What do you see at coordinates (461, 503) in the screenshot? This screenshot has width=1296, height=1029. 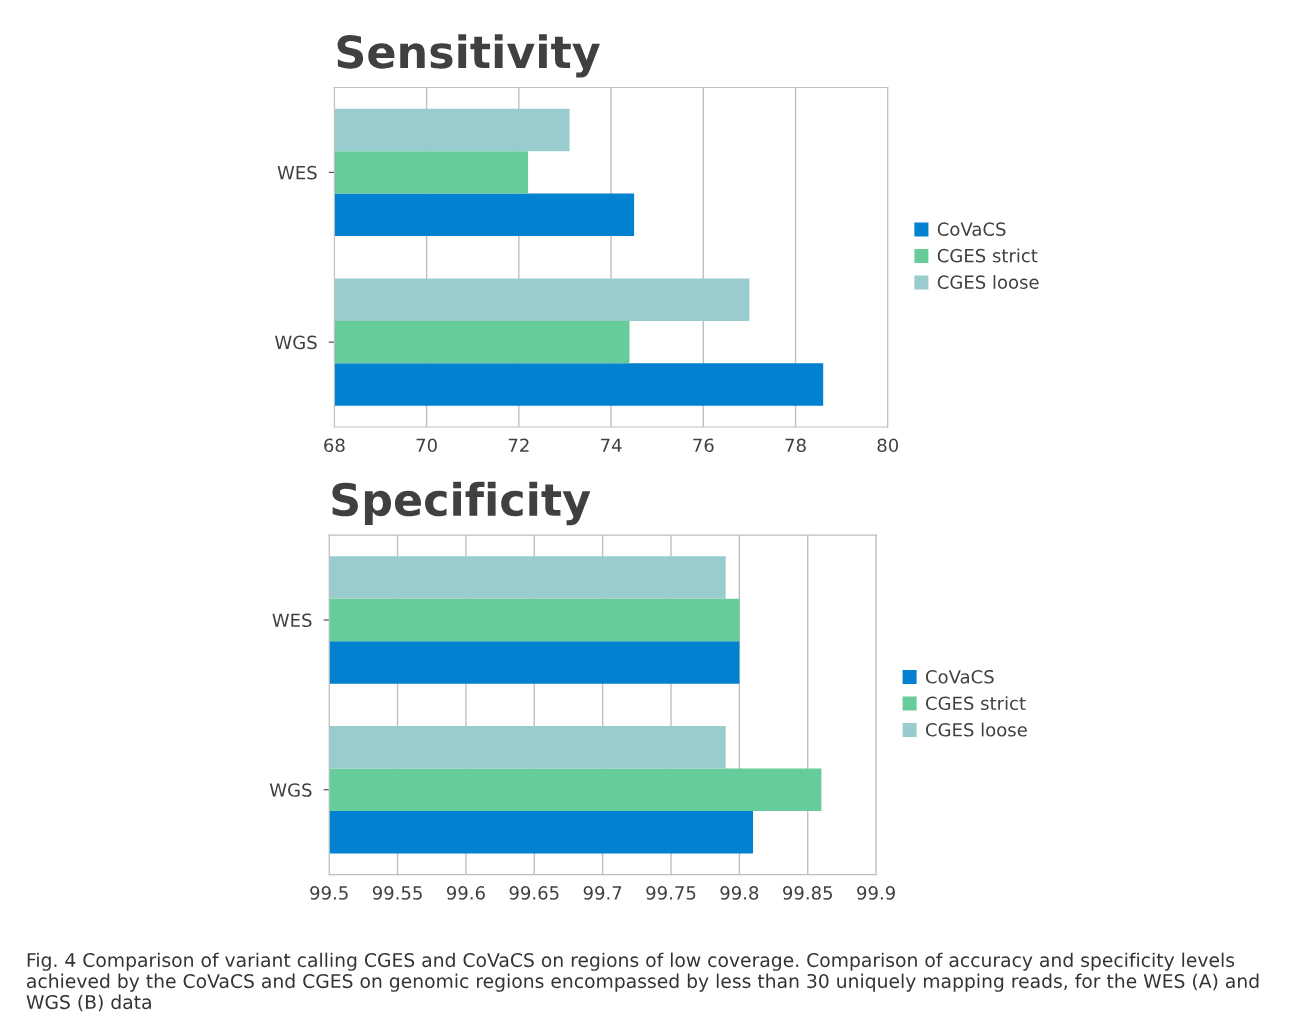 I see `chart-title: Specificity` at bounding box center [461, 503].